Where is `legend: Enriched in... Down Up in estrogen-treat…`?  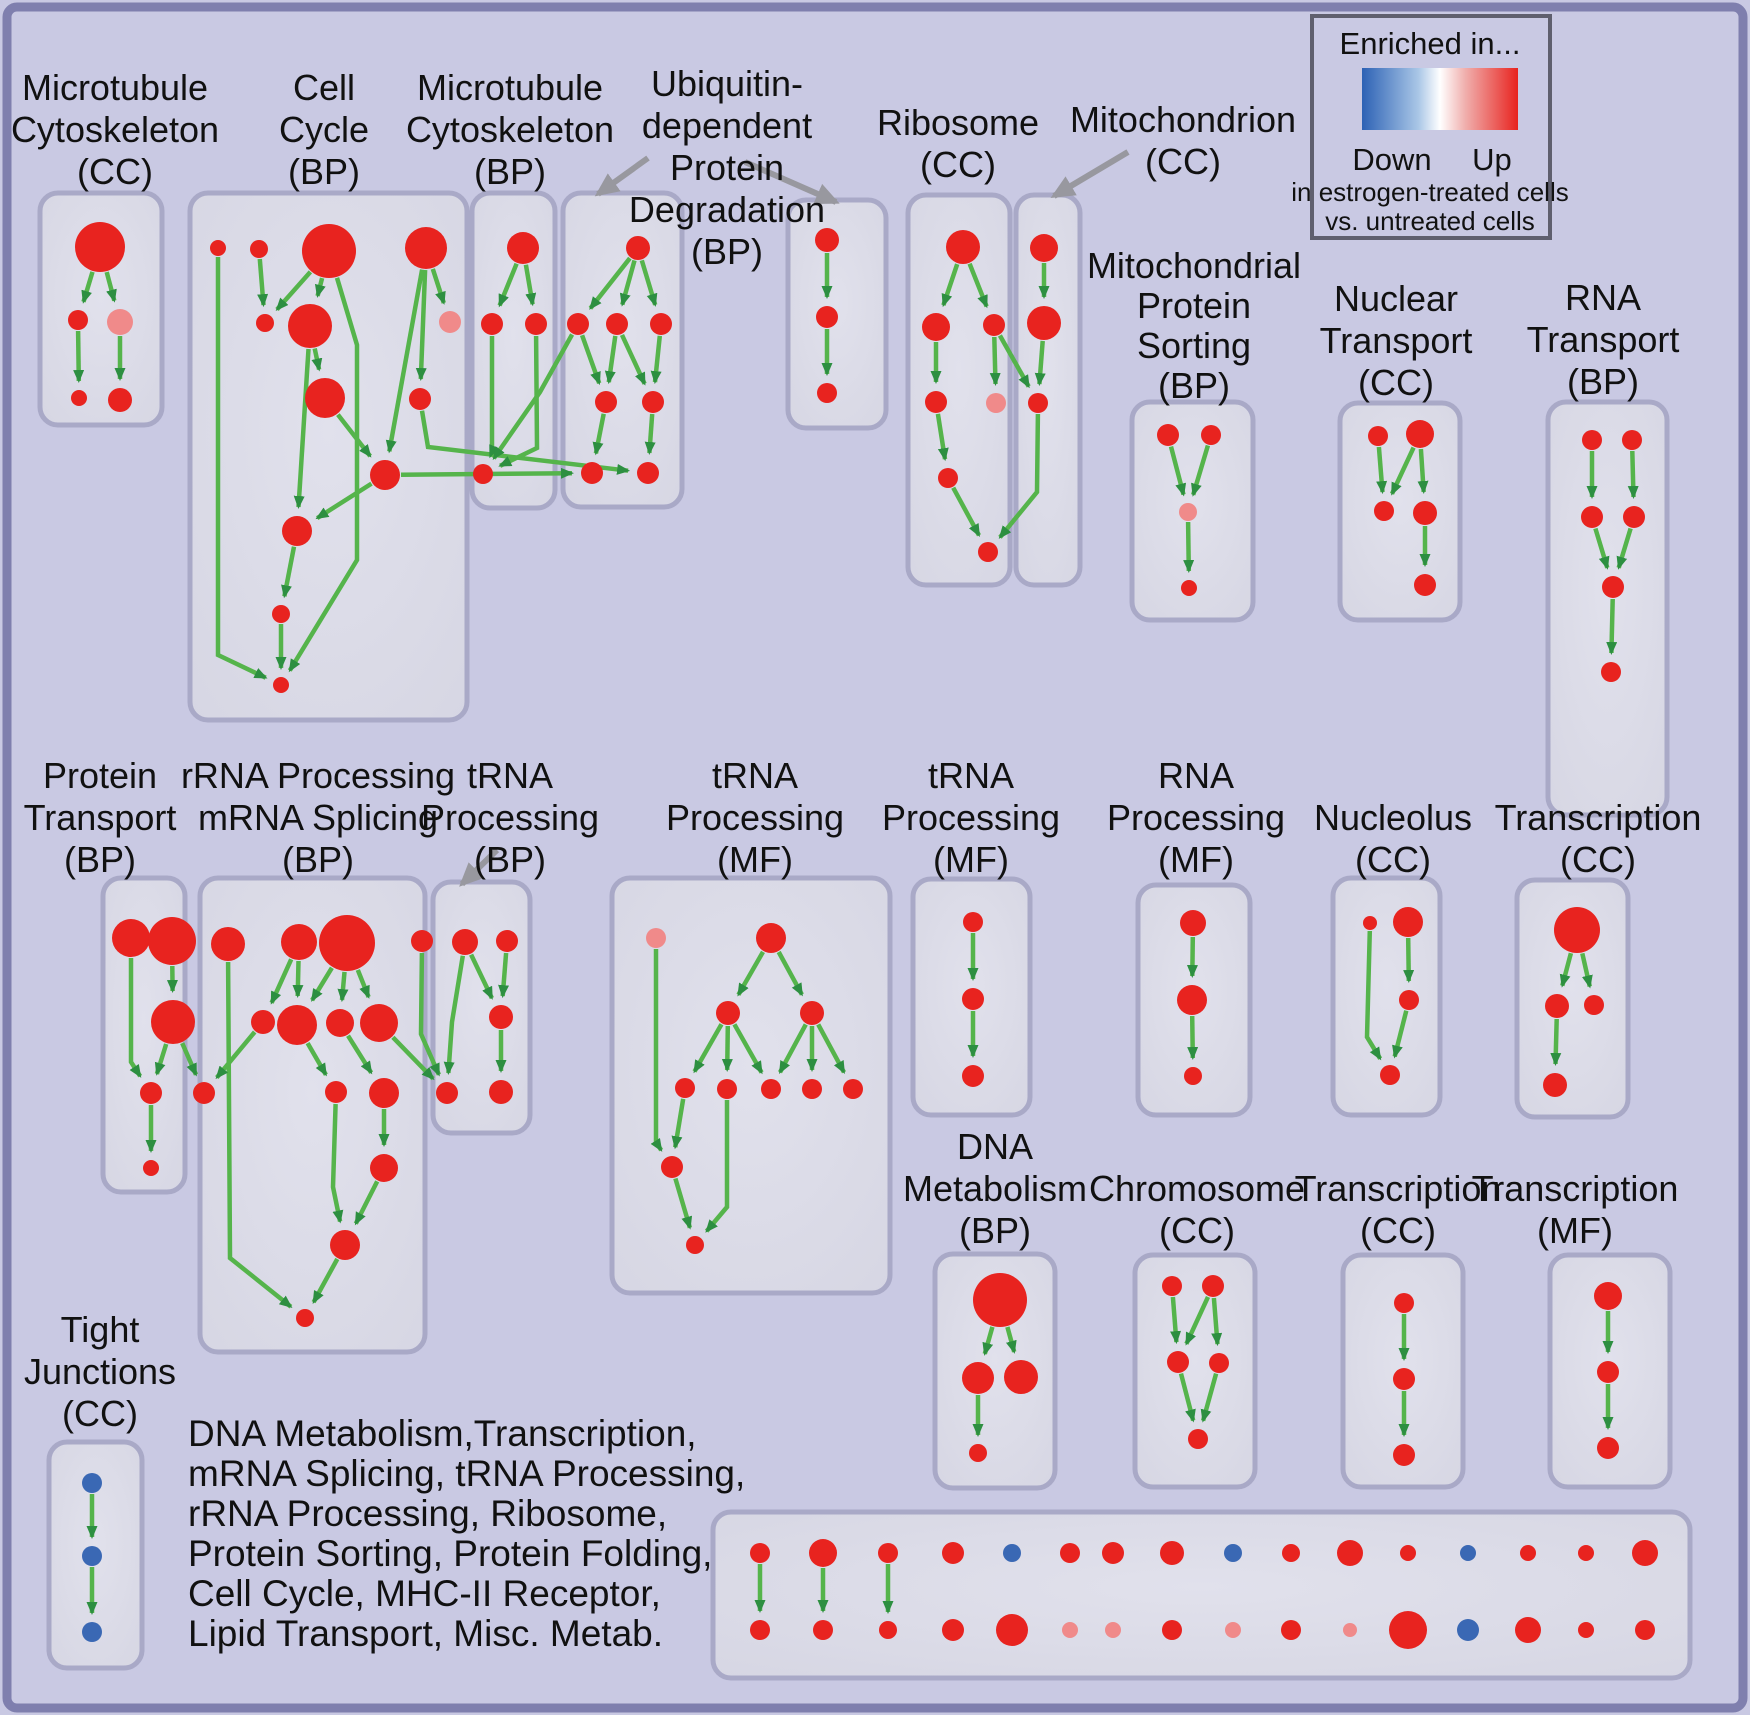
legend: Enriched in... Down Up in estrogen-treat… is located at coordinates (1430, 127).